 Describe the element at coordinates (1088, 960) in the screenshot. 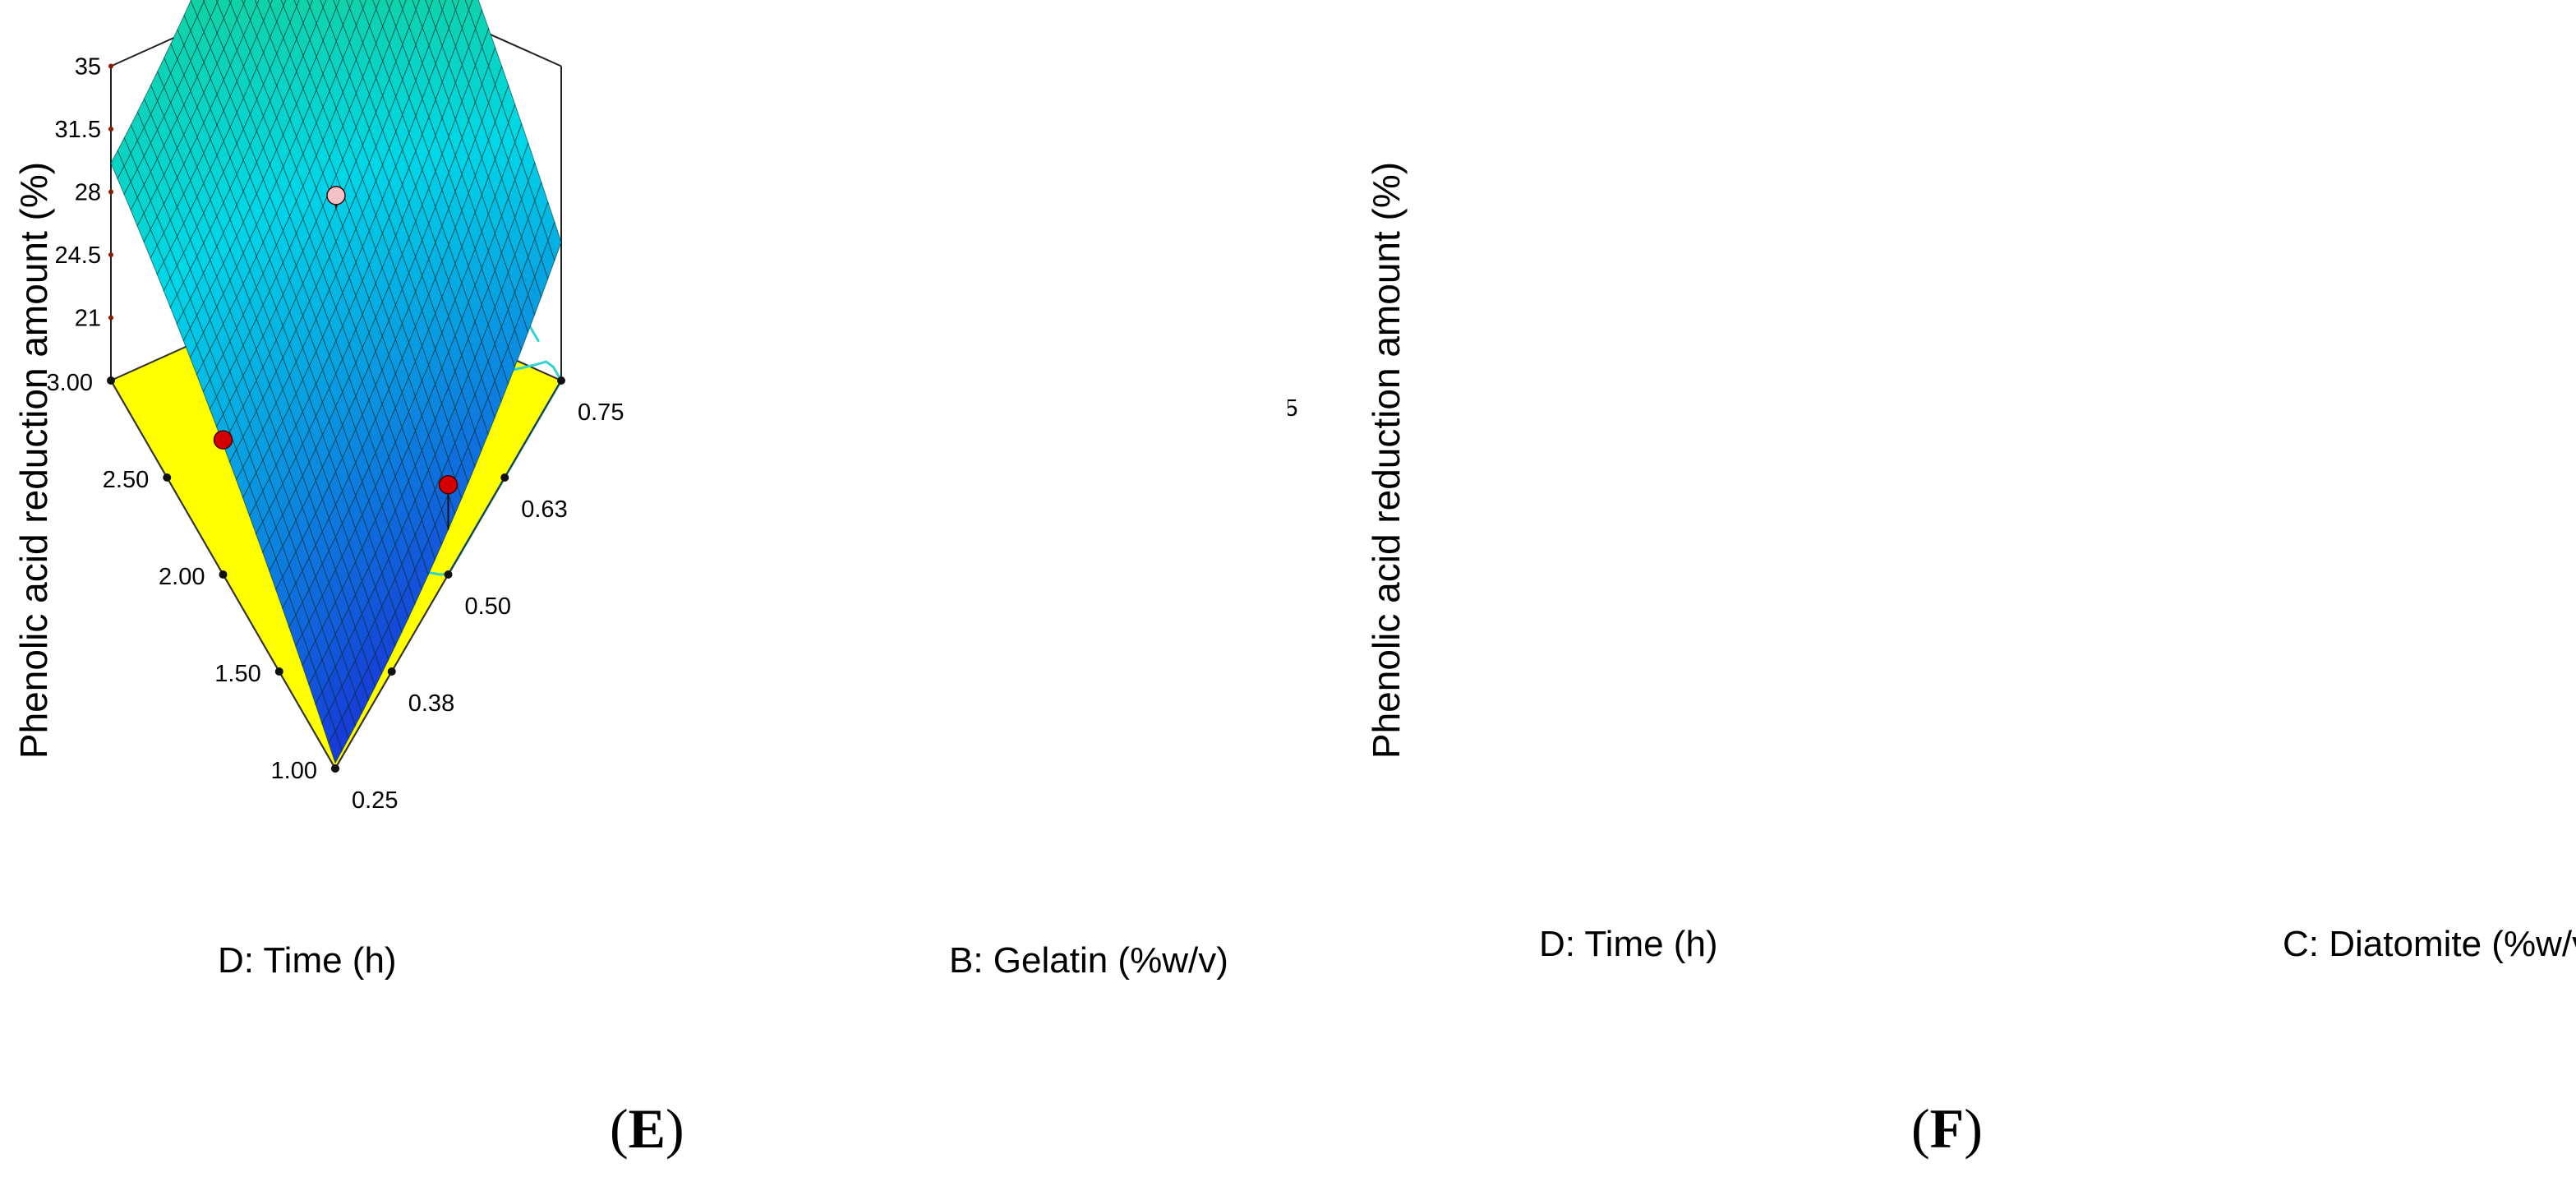

I see `panel-e-x-axis-label: B: Gelatin (%w/v)` at that location.